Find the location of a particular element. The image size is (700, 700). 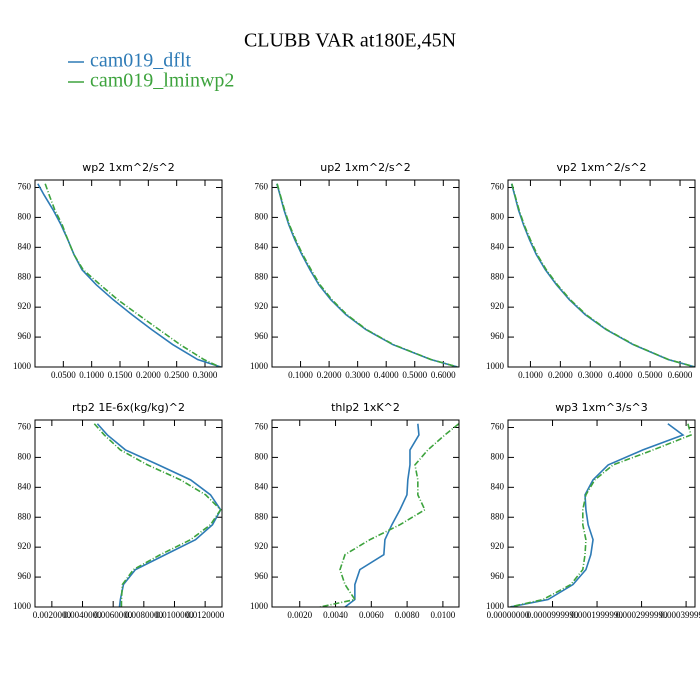

x-tick-label: 0.0040000 is located at coordinates (82, 615).